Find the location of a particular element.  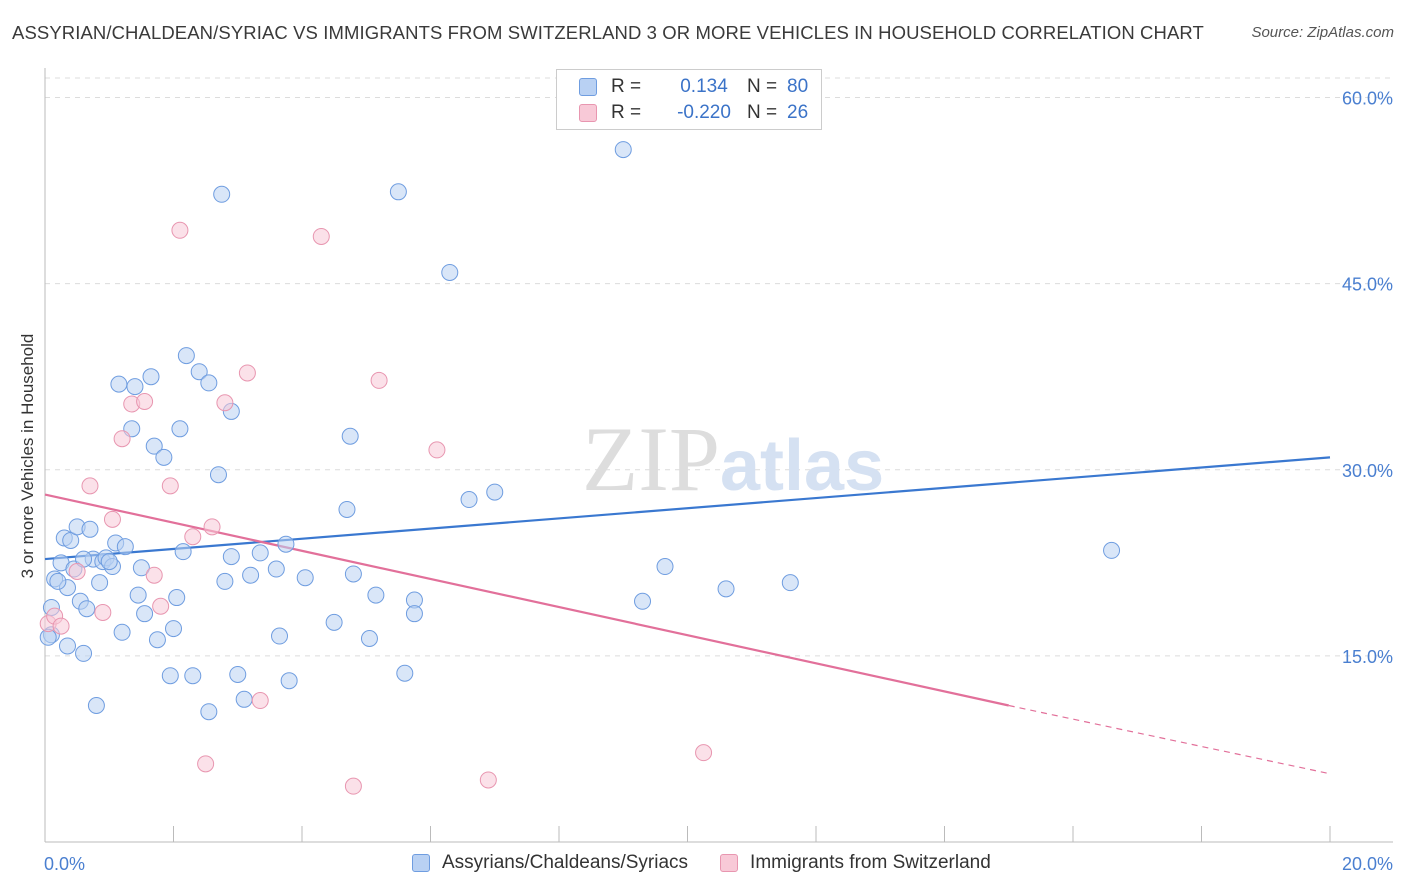

legend-row-blue: R = 0.134 N = 80 is located at coordinates (693, 87).